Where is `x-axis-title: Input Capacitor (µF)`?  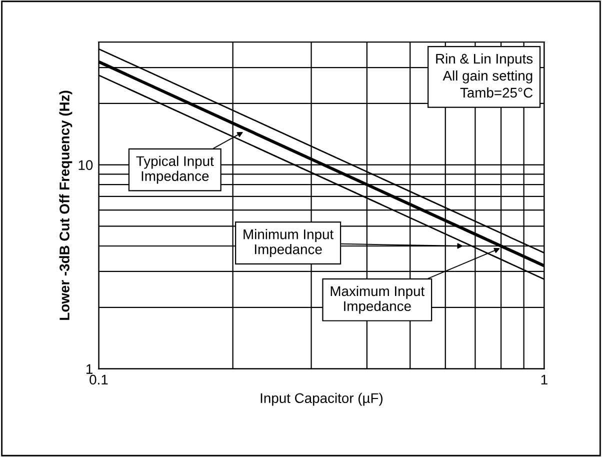 x-axis-title: Input Capacitor (µF) is located at coordinates (321, 399).